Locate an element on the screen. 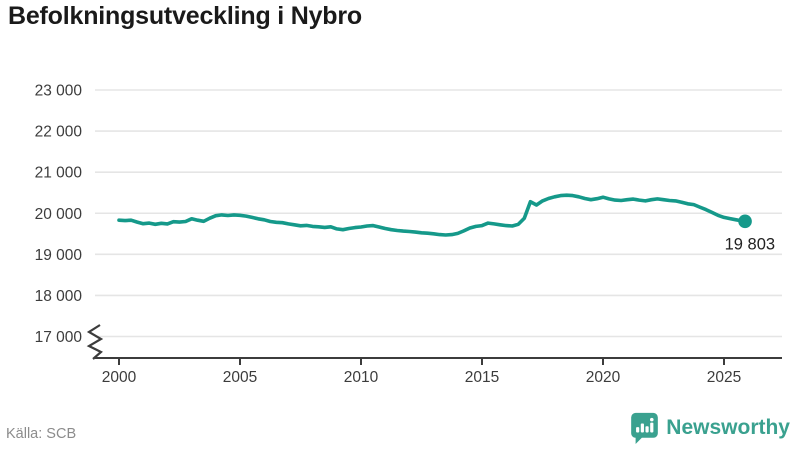 The image size is (800, 450). latest-value-label: 19 803 is located at coordinates (750, 244).